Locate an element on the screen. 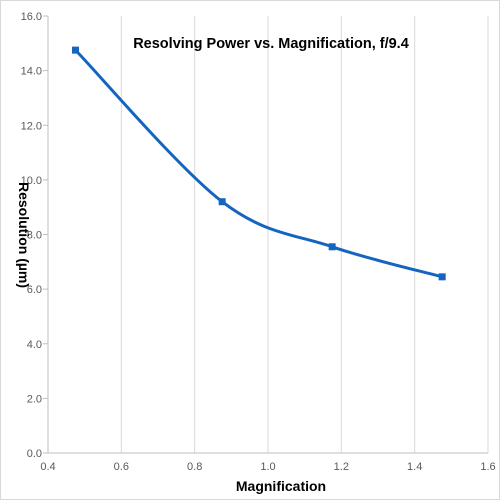 The height and width of the screenshot is (501, 500). y-tick-label: 8.0 is located at coordinates (34, 236).